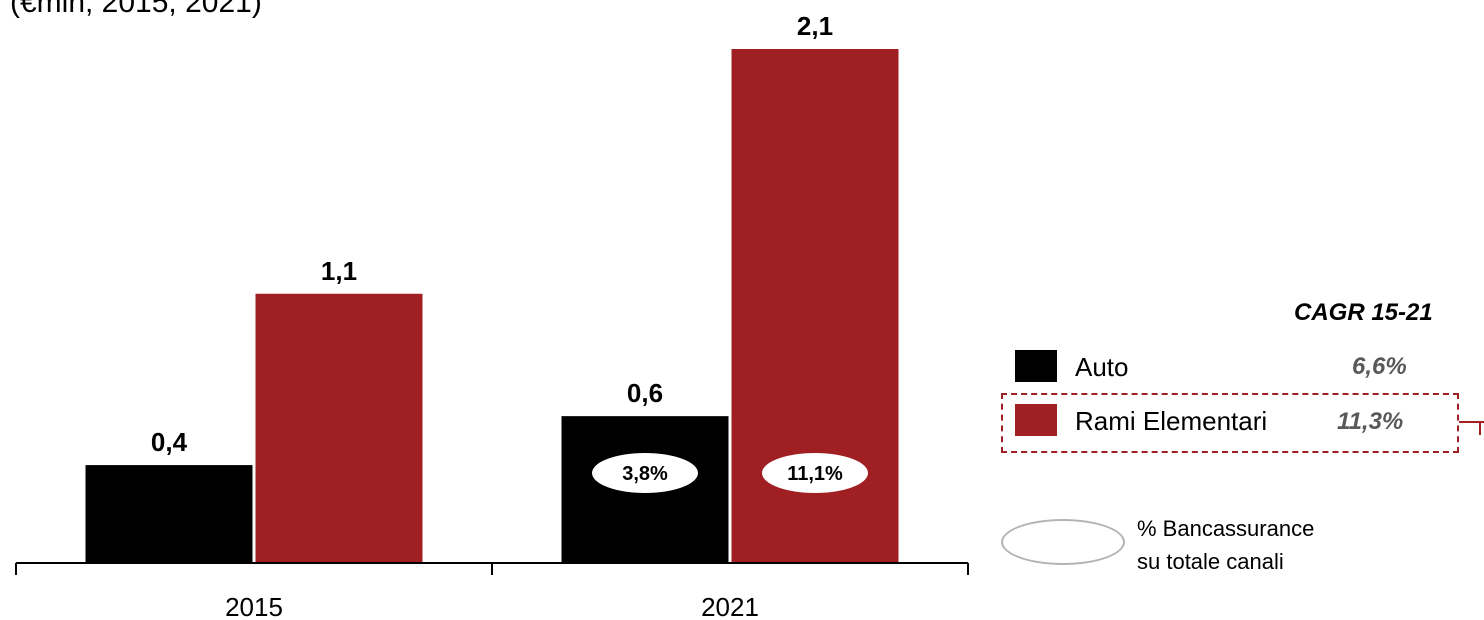 This screenshot has width=1484, height=620. Describe the element at coordinates (1370, 421) in the screenshot. I see `cagr-value-rami: 11,3%` at that location.